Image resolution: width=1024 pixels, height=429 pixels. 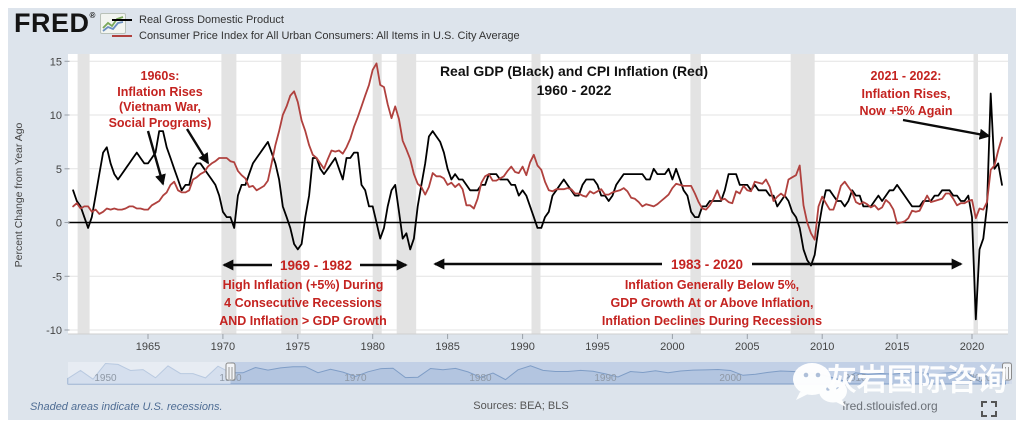 What do you see at coordinates (605, 378) in the screenshot?
I see `minimap-year-label: 1990` at bounding box center [605, 378].